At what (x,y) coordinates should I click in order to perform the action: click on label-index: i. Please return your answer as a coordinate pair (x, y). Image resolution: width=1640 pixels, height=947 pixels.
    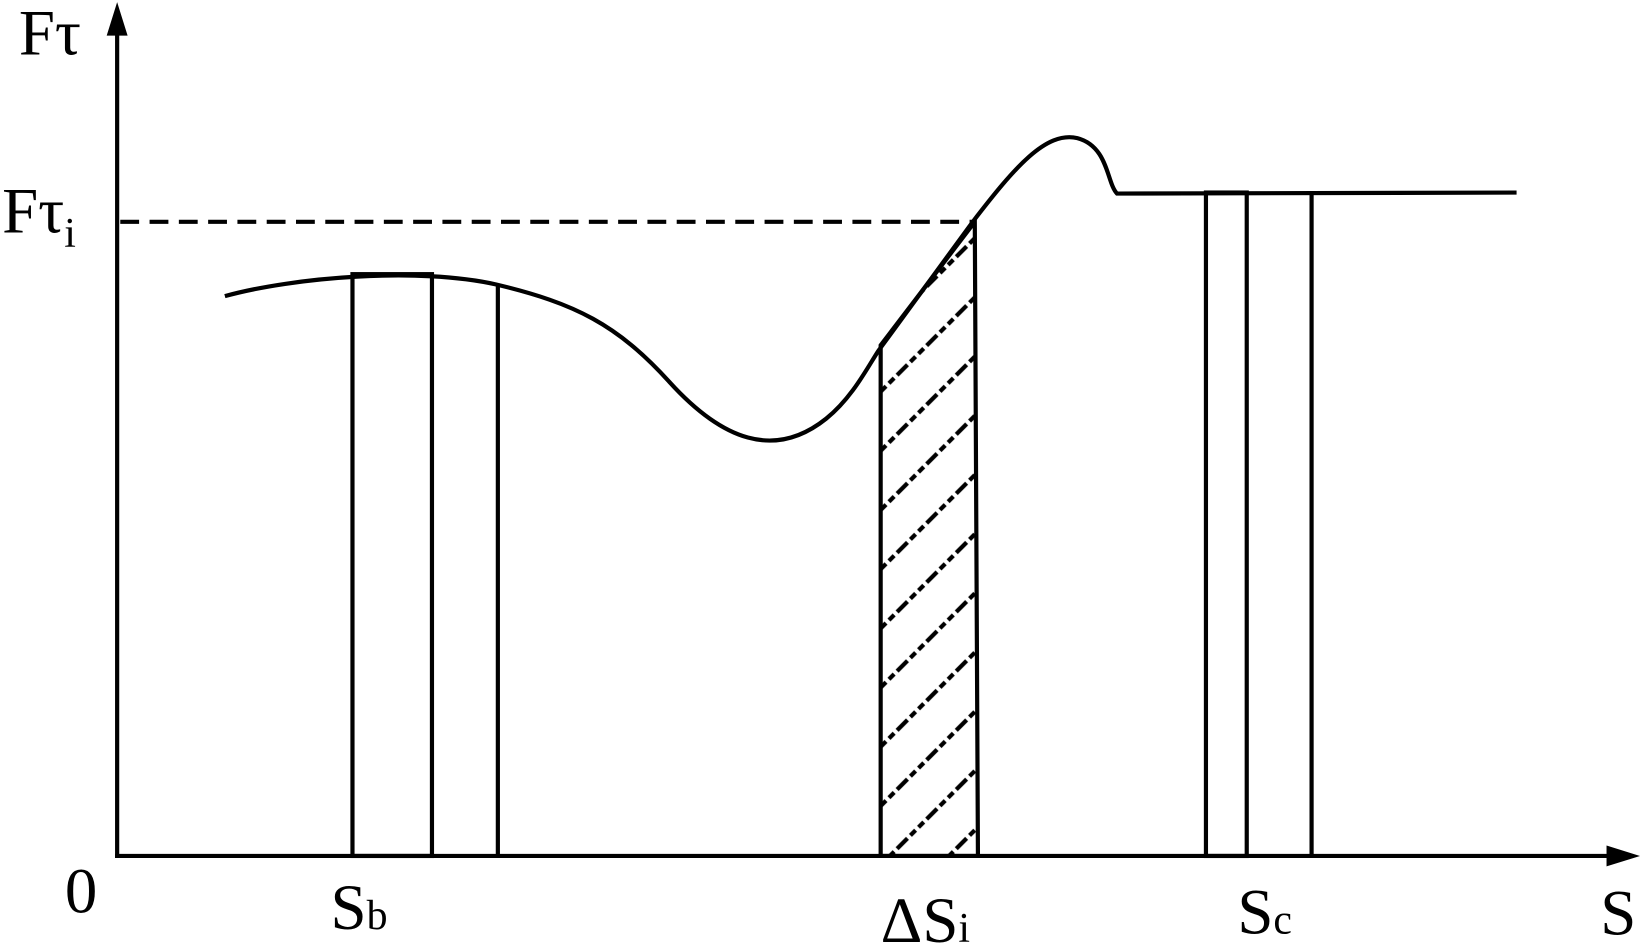
    Looking at the image, I should click on (70, 234).